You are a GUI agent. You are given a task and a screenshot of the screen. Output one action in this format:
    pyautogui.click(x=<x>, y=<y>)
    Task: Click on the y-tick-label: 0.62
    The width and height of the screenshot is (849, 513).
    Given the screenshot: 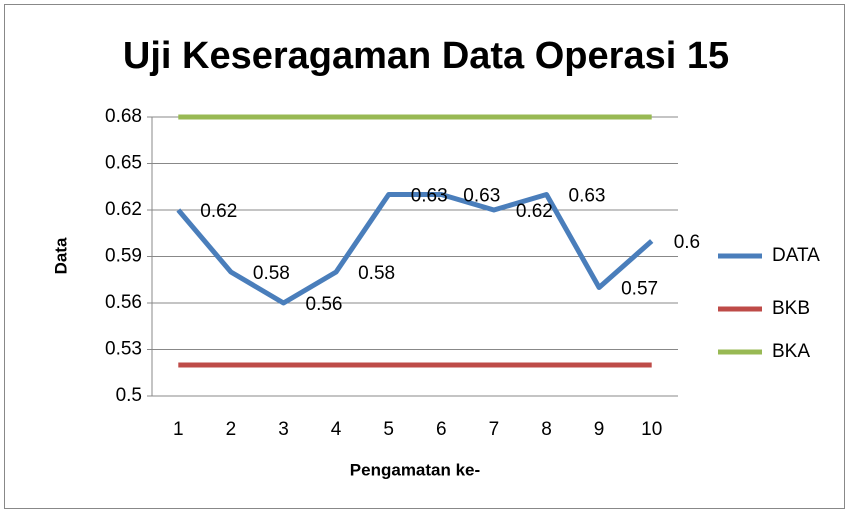 What is the action you would take?
    pyautogui.click(x=123, y=209)
    